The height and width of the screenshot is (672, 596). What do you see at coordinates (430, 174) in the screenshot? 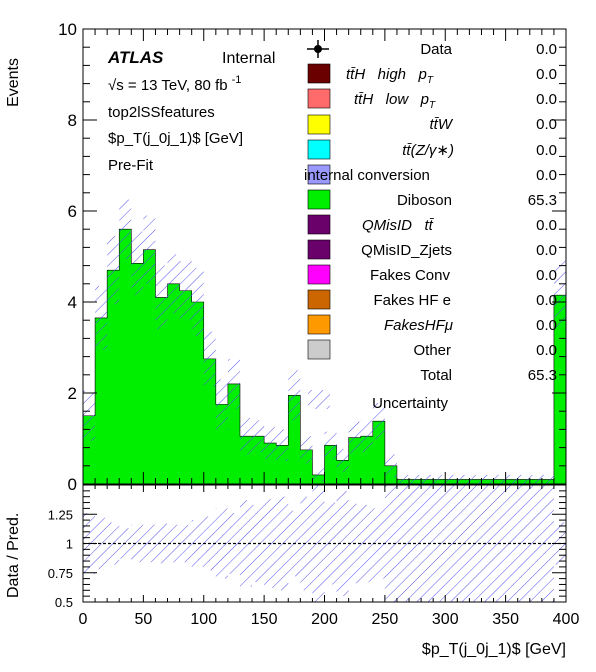
I see `legend-entry-internal-conversion: internal conversion 0.0` at bounding box center [430, 174].